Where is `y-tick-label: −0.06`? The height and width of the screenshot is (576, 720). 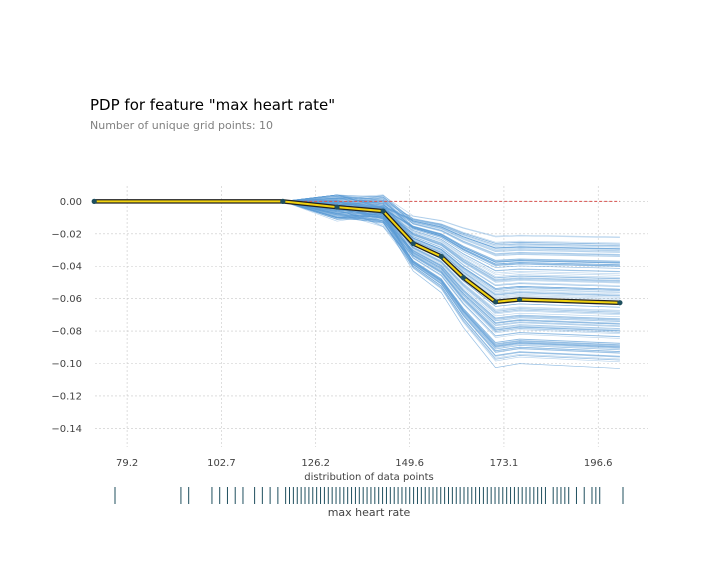 y-tick-label: −0.06 is located at coordinates (66, 299).